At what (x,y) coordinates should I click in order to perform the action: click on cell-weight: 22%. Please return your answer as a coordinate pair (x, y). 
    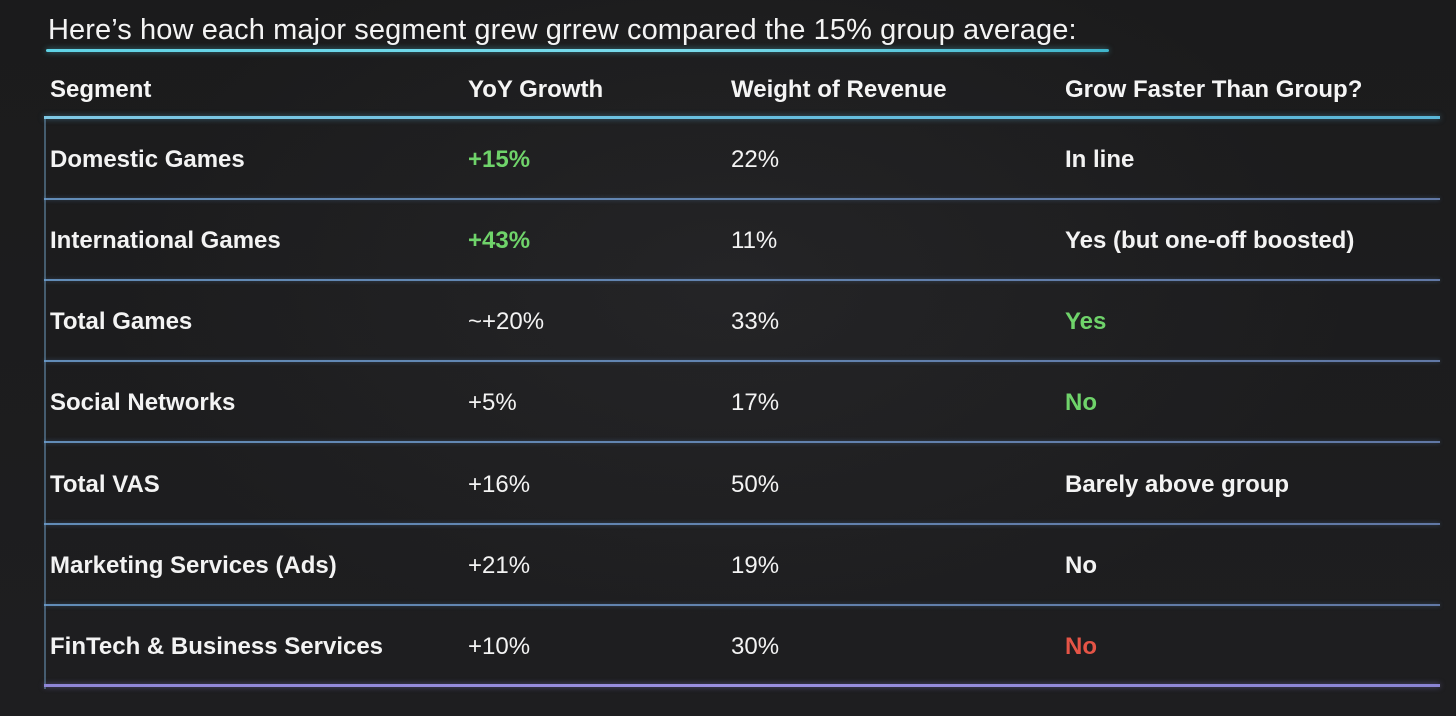
    Looking at the image, I should click on (755, 159).